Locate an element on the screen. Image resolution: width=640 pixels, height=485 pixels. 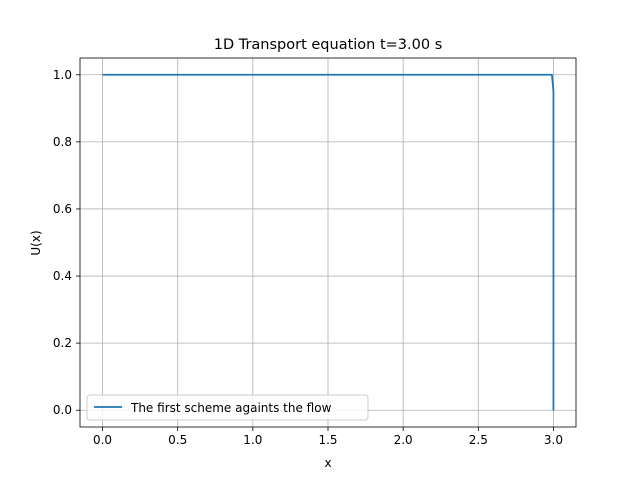
x-ticks: 0.0 0.5 1.0 1.5 2.0 2.5 3.0 is located at coordinates (328, 437).